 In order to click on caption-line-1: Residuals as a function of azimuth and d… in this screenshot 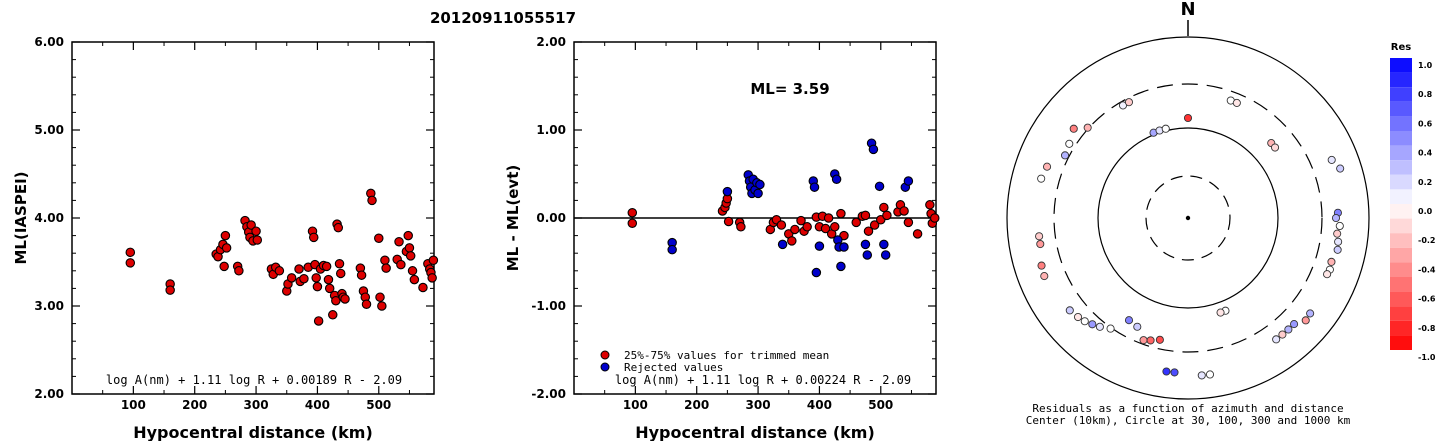, I will do `click(1187, 408)`.